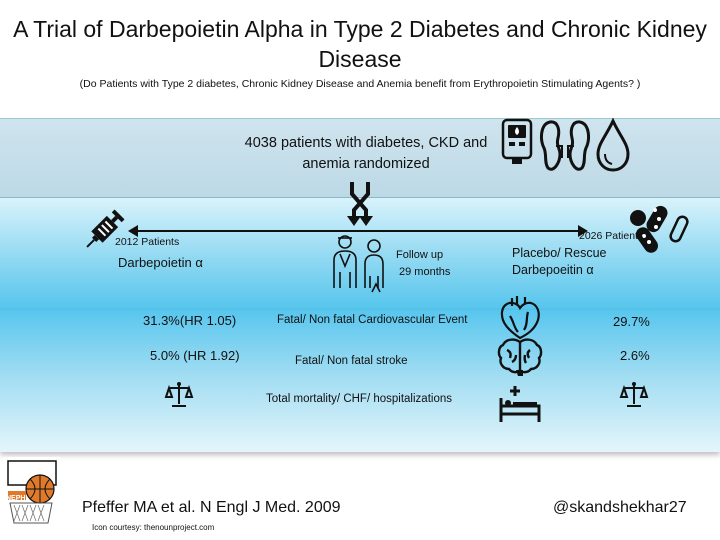 This screenshot has height=540, width=720. Describe the element at coordinates (631, 321) in the screenshot. I see `outcome-1-right-value: 29.7%` at that location.